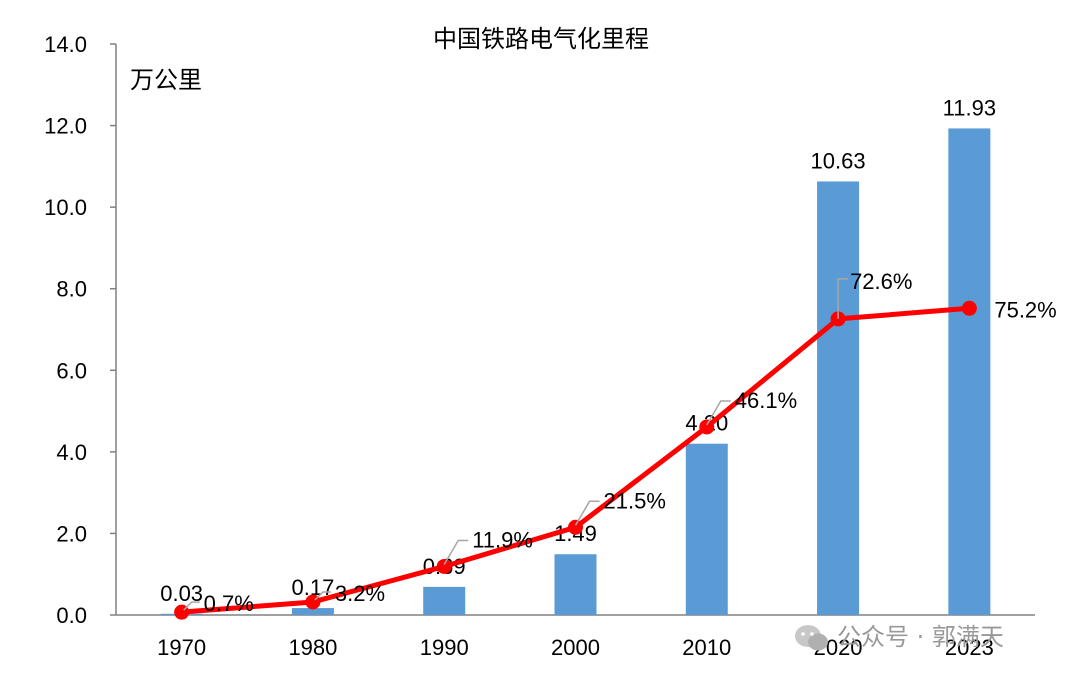  I want to click on unit-label: 万公里, so click(166, 80).